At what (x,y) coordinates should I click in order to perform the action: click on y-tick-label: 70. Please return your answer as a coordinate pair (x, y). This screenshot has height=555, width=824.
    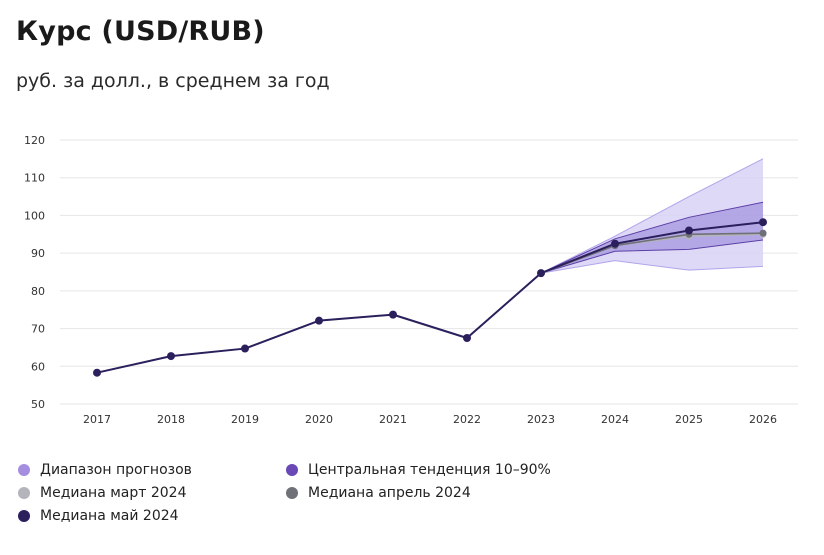
    Looking at the image, I should click on (38, 329).